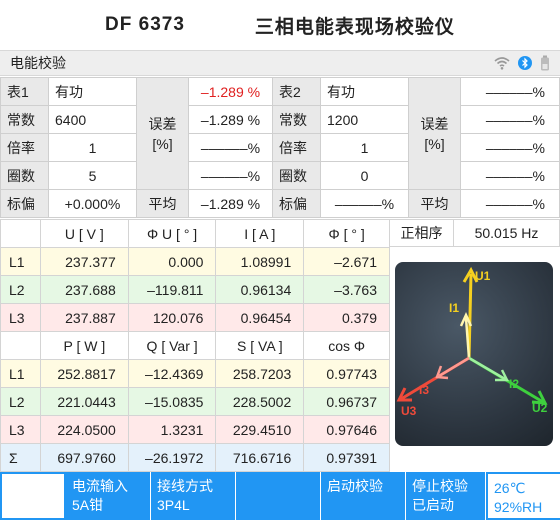 This screenshot has height=520, width=560. I want to click on table-row: L2 237.688 –119.811 0.96134 –3.763, so click(195, 289).